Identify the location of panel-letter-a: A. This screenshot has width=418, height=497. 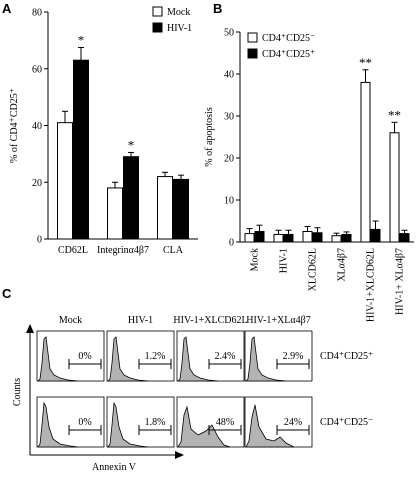
(7, 8).